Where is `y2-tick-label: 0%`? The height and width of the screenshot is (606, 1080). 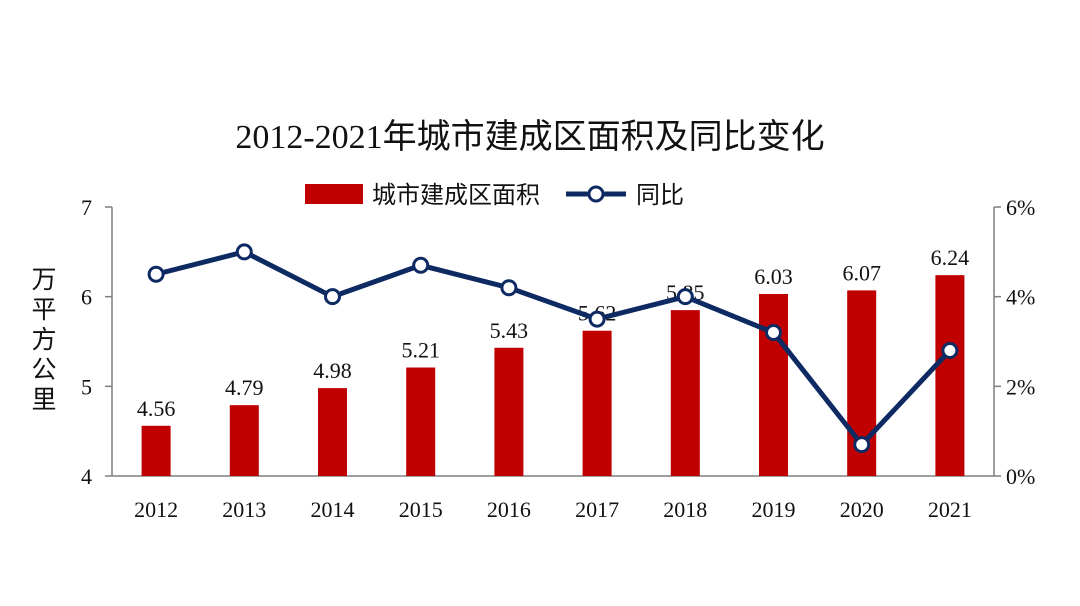
y2-tick-label: 0% is located at coordinates (1020, 476).